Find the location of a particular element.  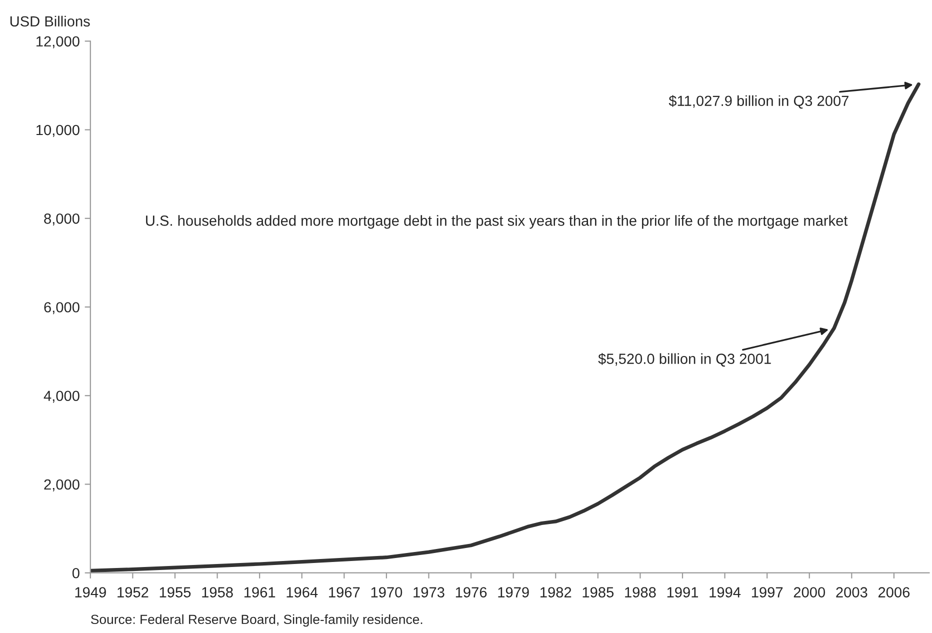

x-tick-label: 2003 is located at coordinates (852, 592).